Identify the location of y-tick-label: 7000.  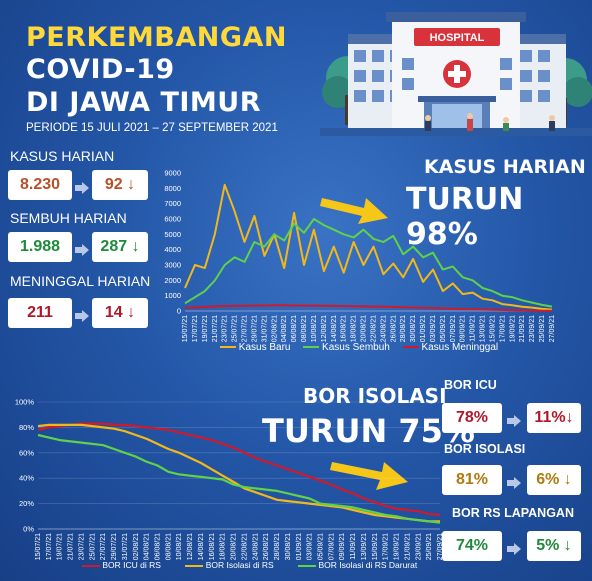
(172, 203).